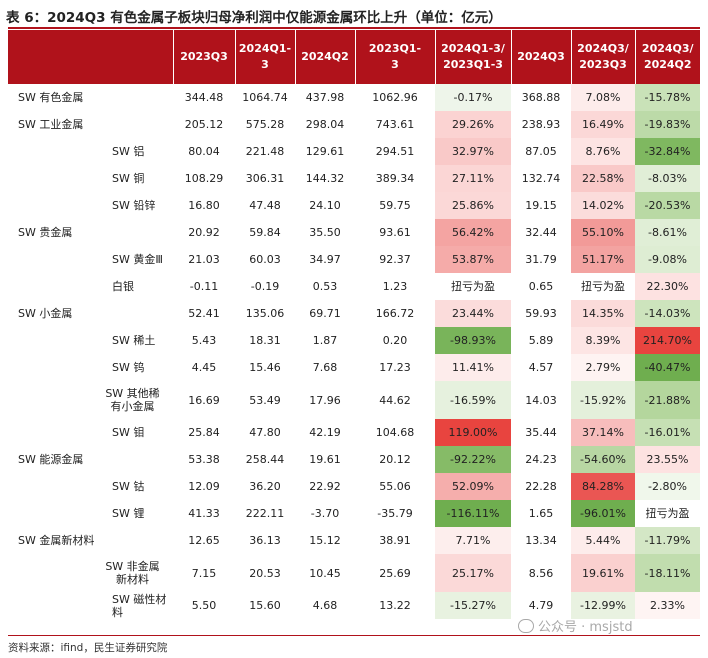 The width and height of the screenshot is (708, 658). Describe the element at coordinates (265, 573) in the screenshot. I see `table-cell: 20.53` at that location.